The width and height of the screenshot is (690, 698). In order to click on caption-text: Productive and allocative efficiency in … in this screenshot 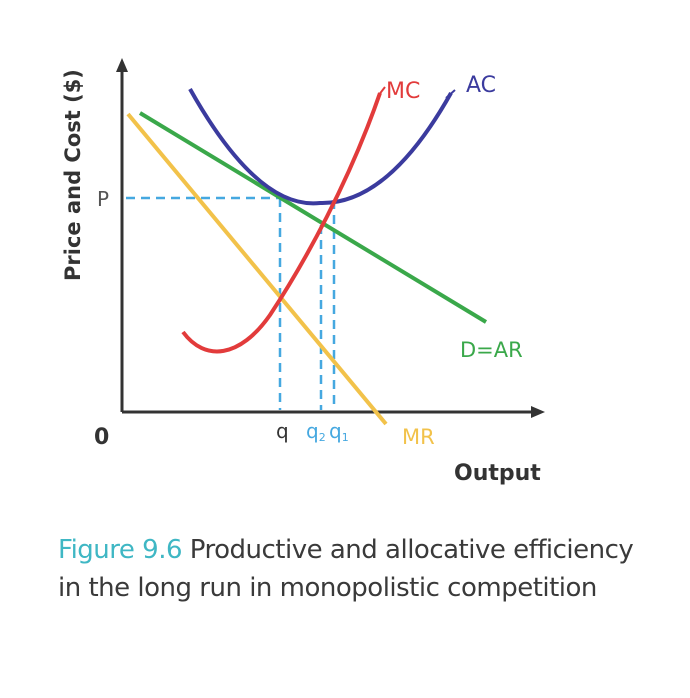, I will do `click(346, 569)`.